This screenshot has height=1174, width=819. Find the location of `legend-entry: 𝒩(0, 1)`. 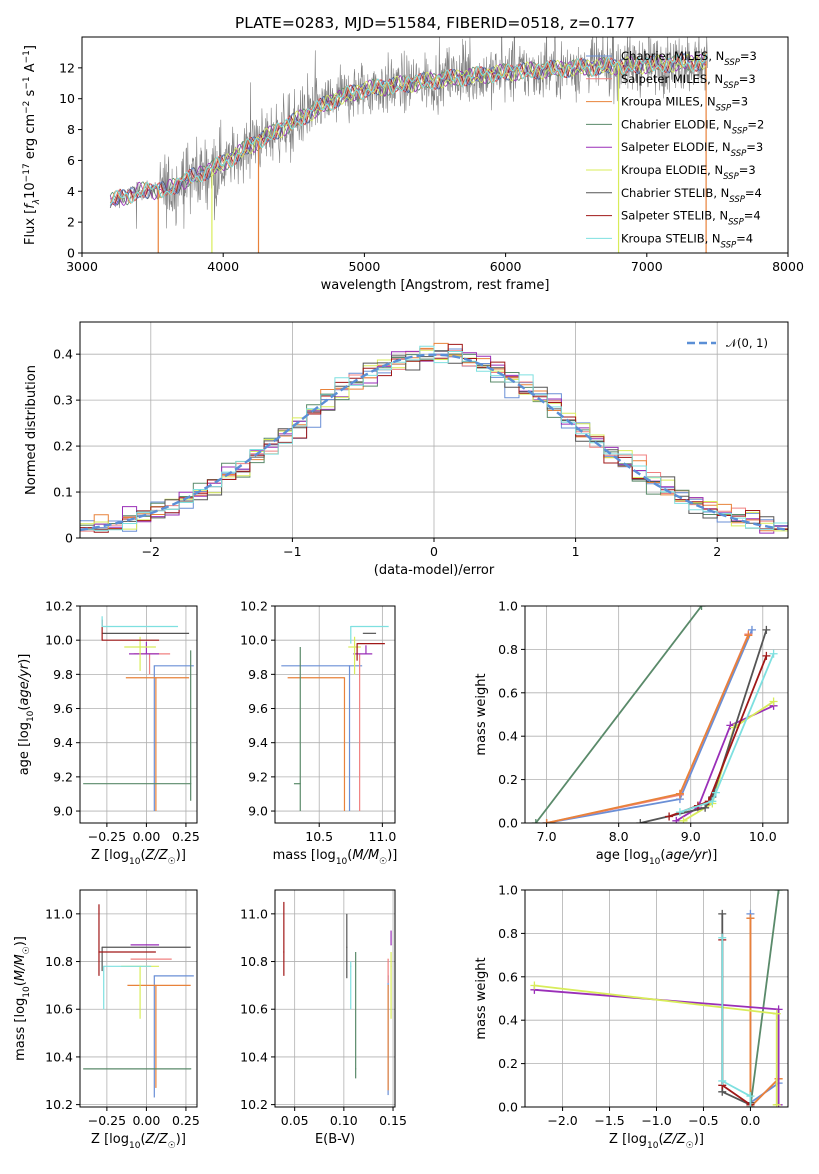

legend-entry: 𝒩(0, 1) is located at coordinates (747, 343).